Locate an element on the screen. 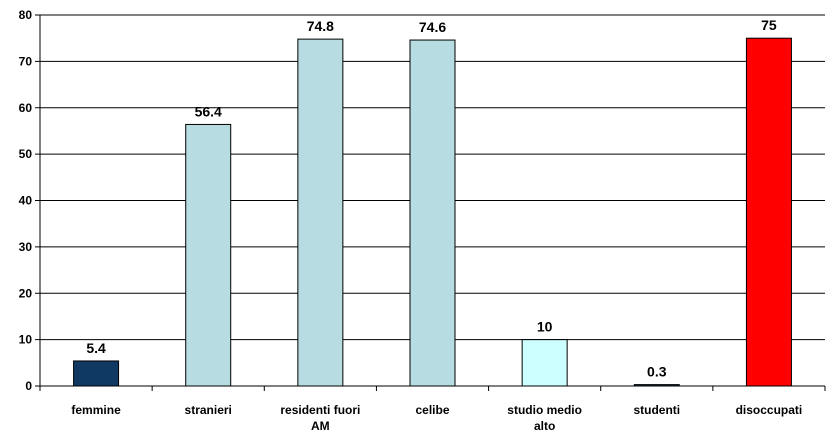 The width and height of the screenshot is (835, 444). category-label: celibe is located at coordinates (432, 410).